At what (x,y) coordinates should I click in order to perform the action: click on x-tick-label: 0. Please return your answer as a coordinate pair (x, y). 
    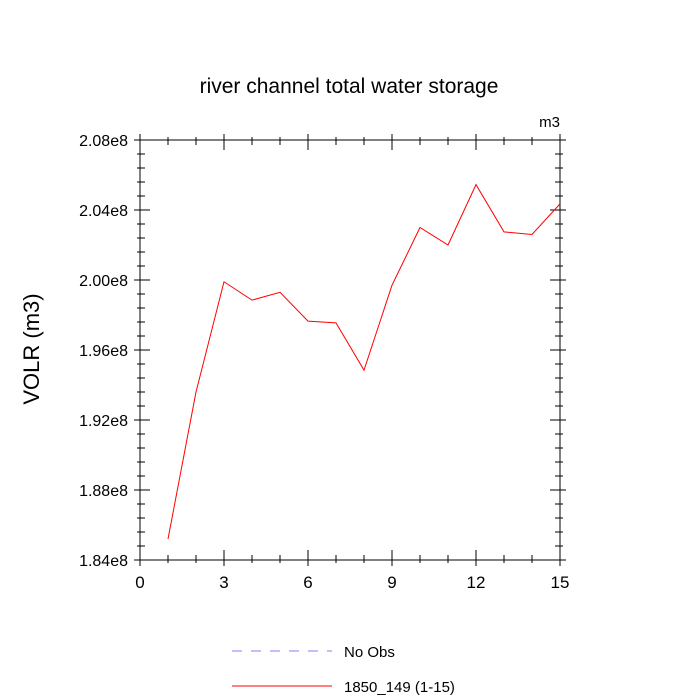
    Looking at the image, I should click on (139, 582).